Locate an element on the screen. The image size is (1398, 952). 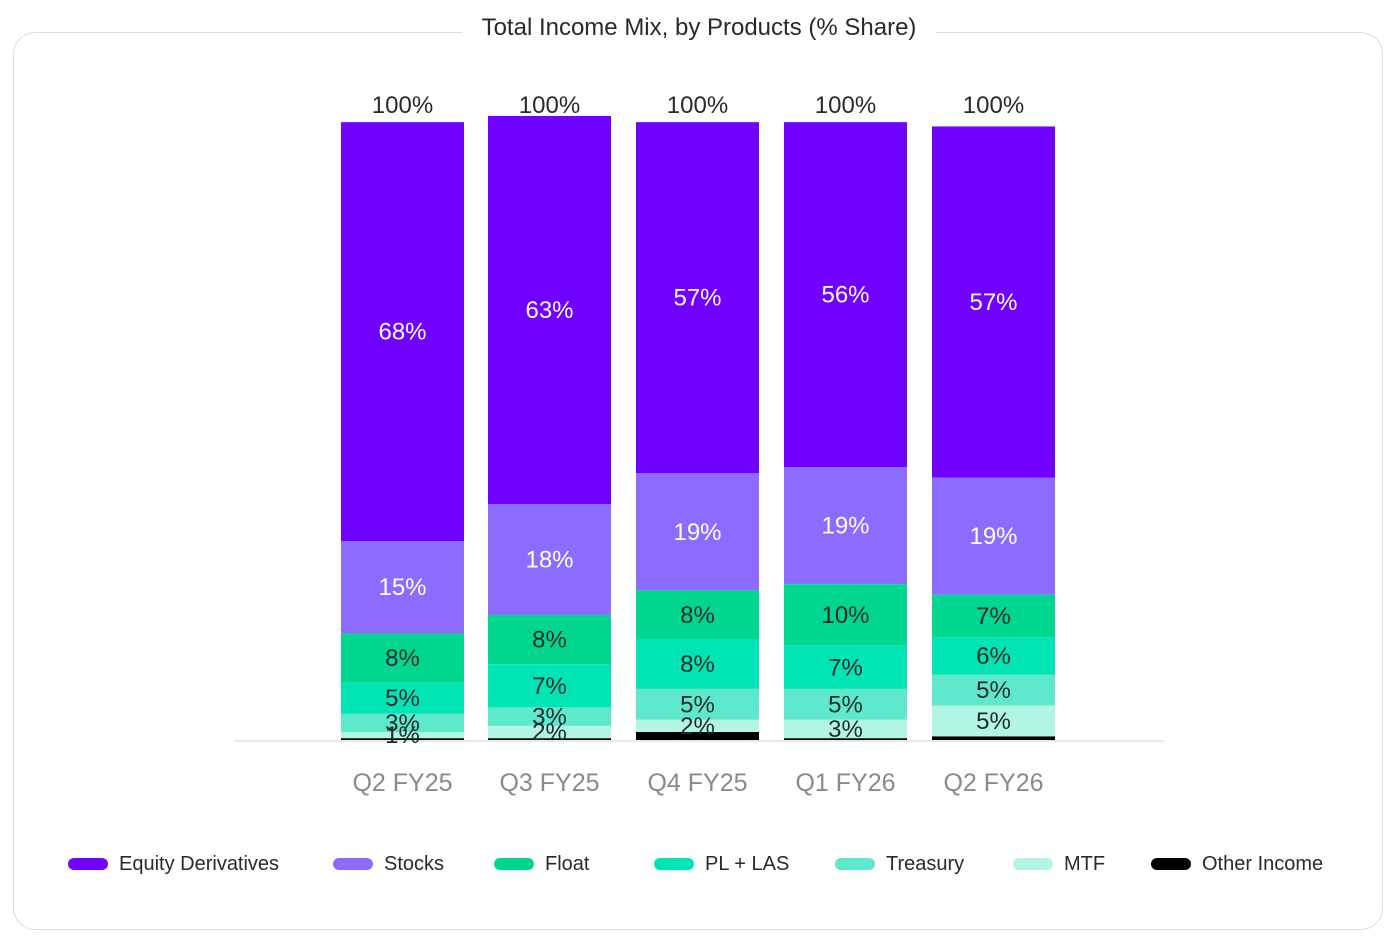
legend-item: Other Income is located at coordinates (1237, 864).